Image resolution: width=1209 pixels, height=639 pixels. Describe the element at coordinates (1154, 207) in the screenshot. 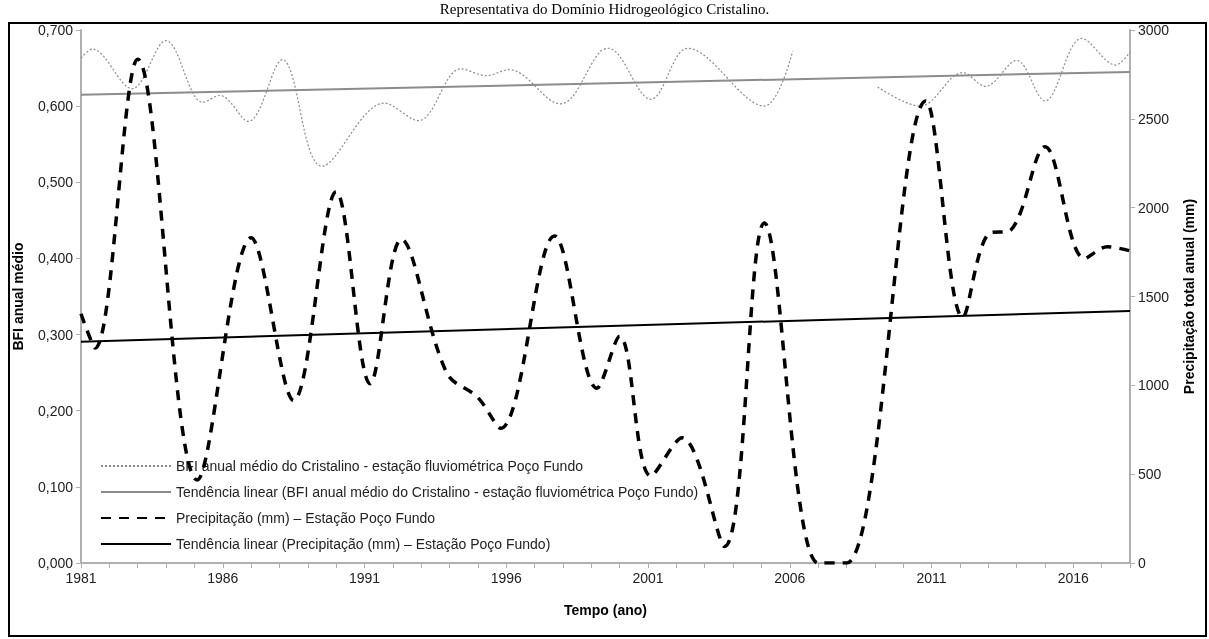

I see `y2-tick-label: 2000` at that location.